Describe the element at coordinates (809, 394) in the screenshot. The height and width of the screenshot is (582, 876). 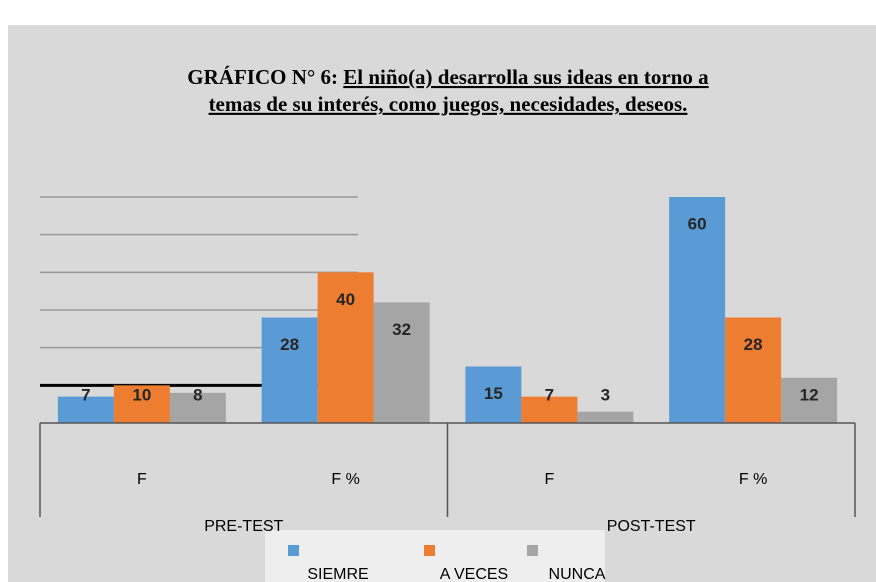
I see `data-label: 12` at that location.